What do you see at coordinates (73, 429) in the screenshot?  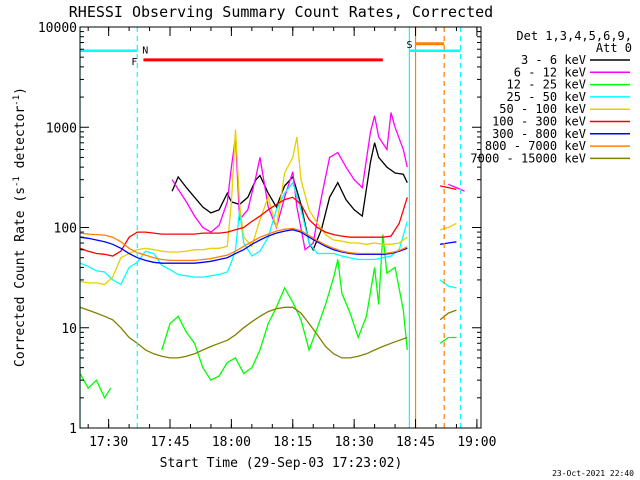 I see `y-tick-label: 1` at bounding box center [73, 429].